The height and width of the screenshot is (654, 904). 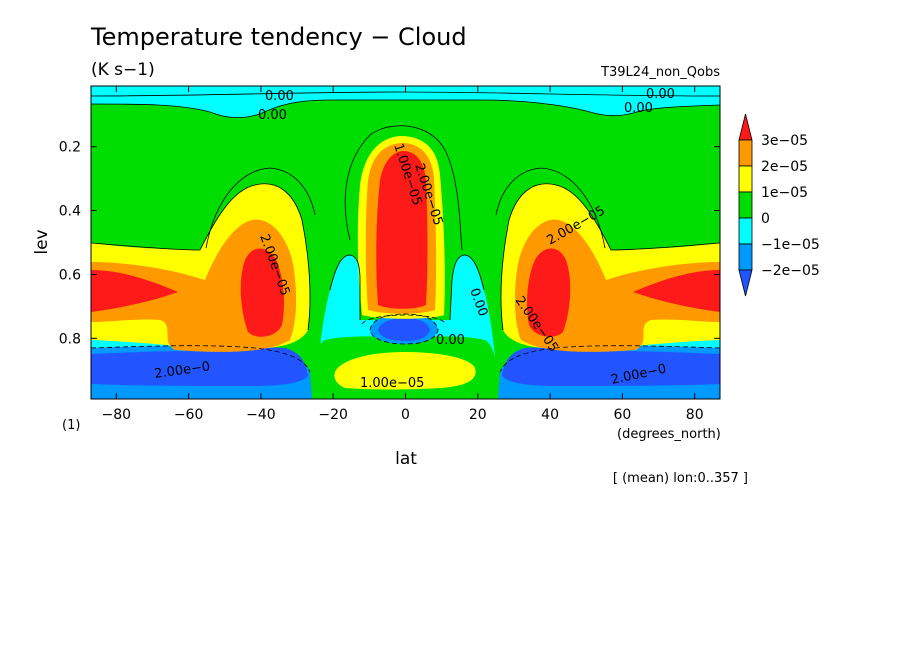 What do you see at coordinates (779, 205) in the screenshot?
I see `colorbar: 3e−05 2e−05 1e−05 0 −1e−05 −2e−05` at bounding box center [779, 205].